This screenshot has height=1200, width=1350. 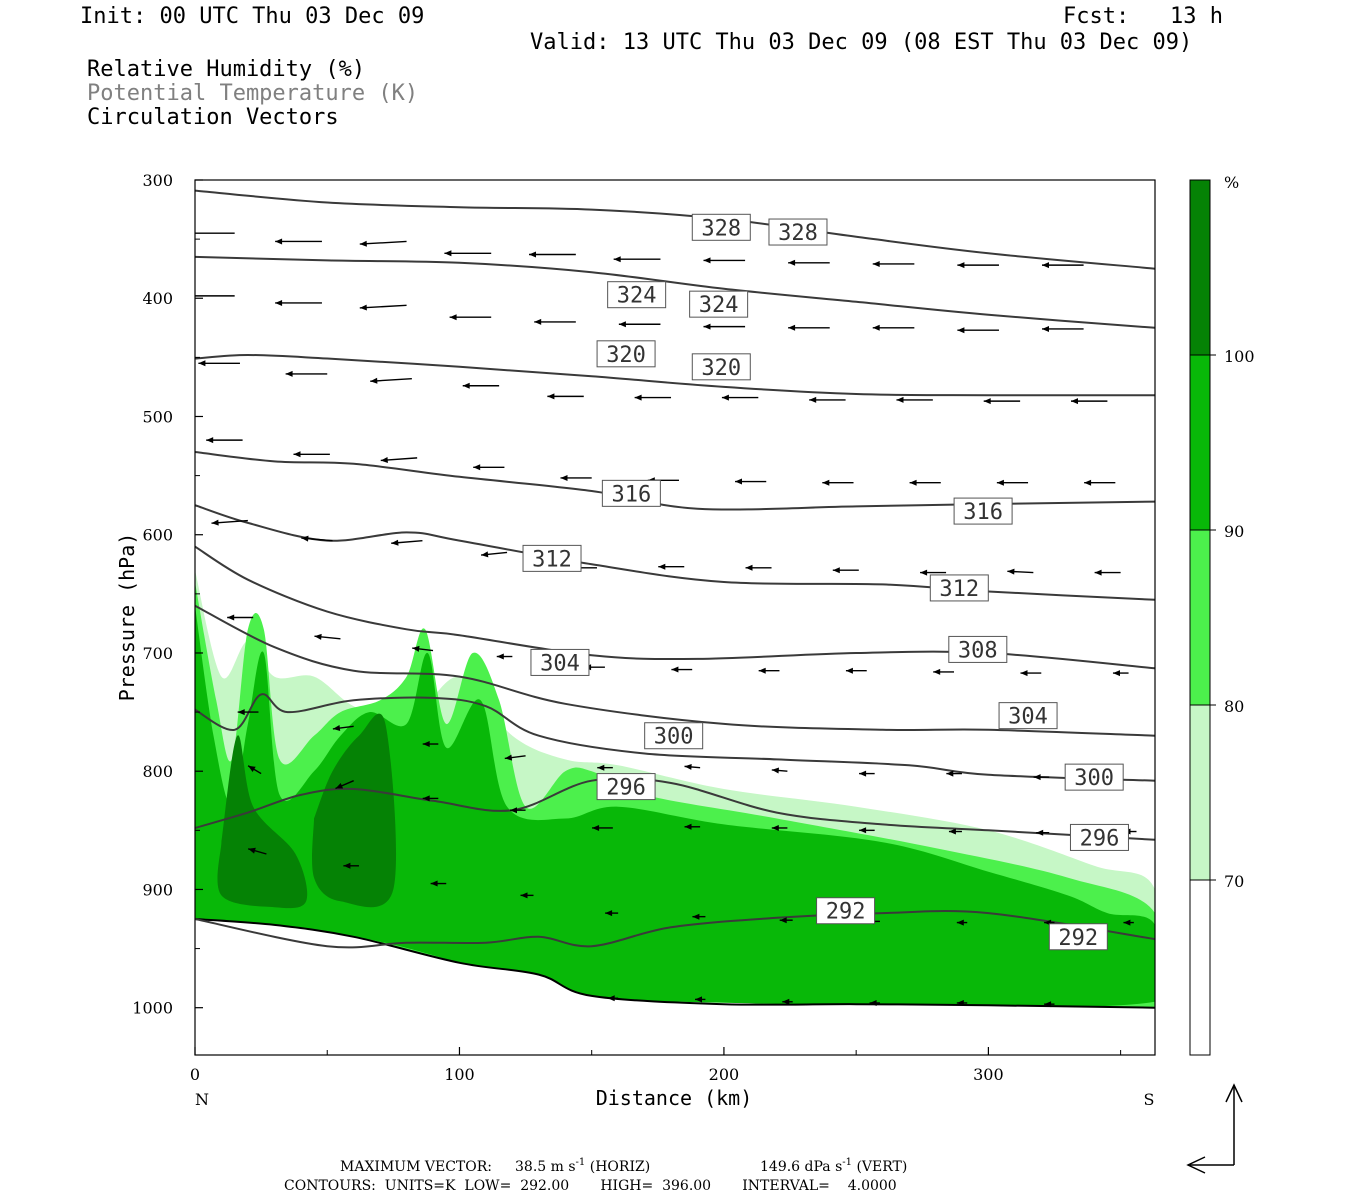 I want to click on terrain, so click(x=675, y=986).